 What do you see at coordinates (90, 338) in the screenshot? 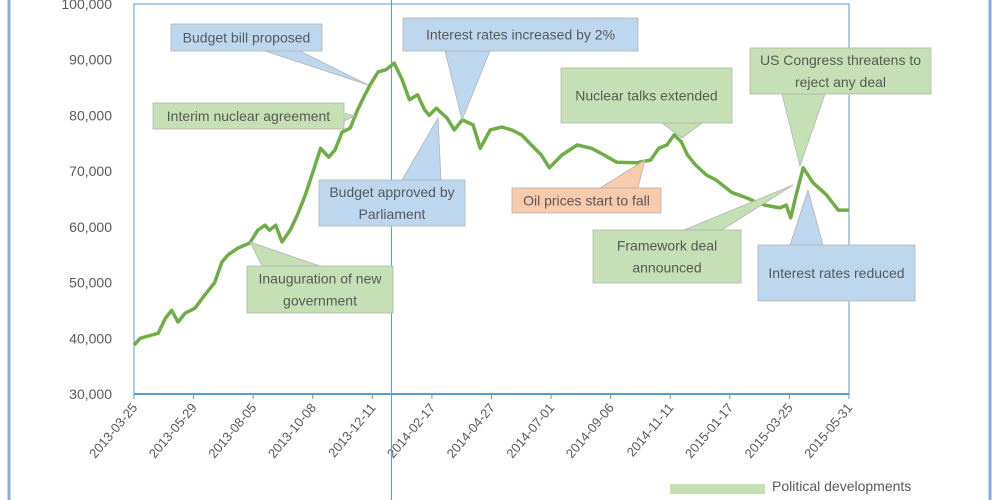
I see `y-tick-label: 40,000` at bounding box center [90, 338].